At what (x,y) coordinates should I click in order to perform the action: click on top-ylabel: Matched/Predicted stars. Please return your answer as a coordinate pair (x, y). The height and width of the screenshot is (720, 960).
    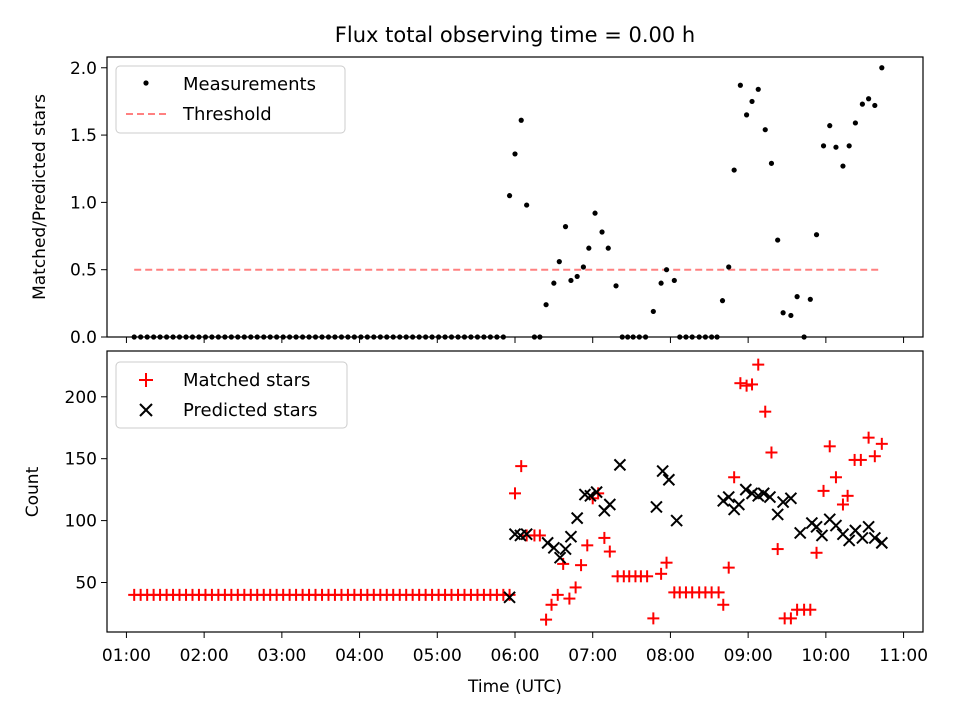
    Looking at the image, I should click on (40, 197).